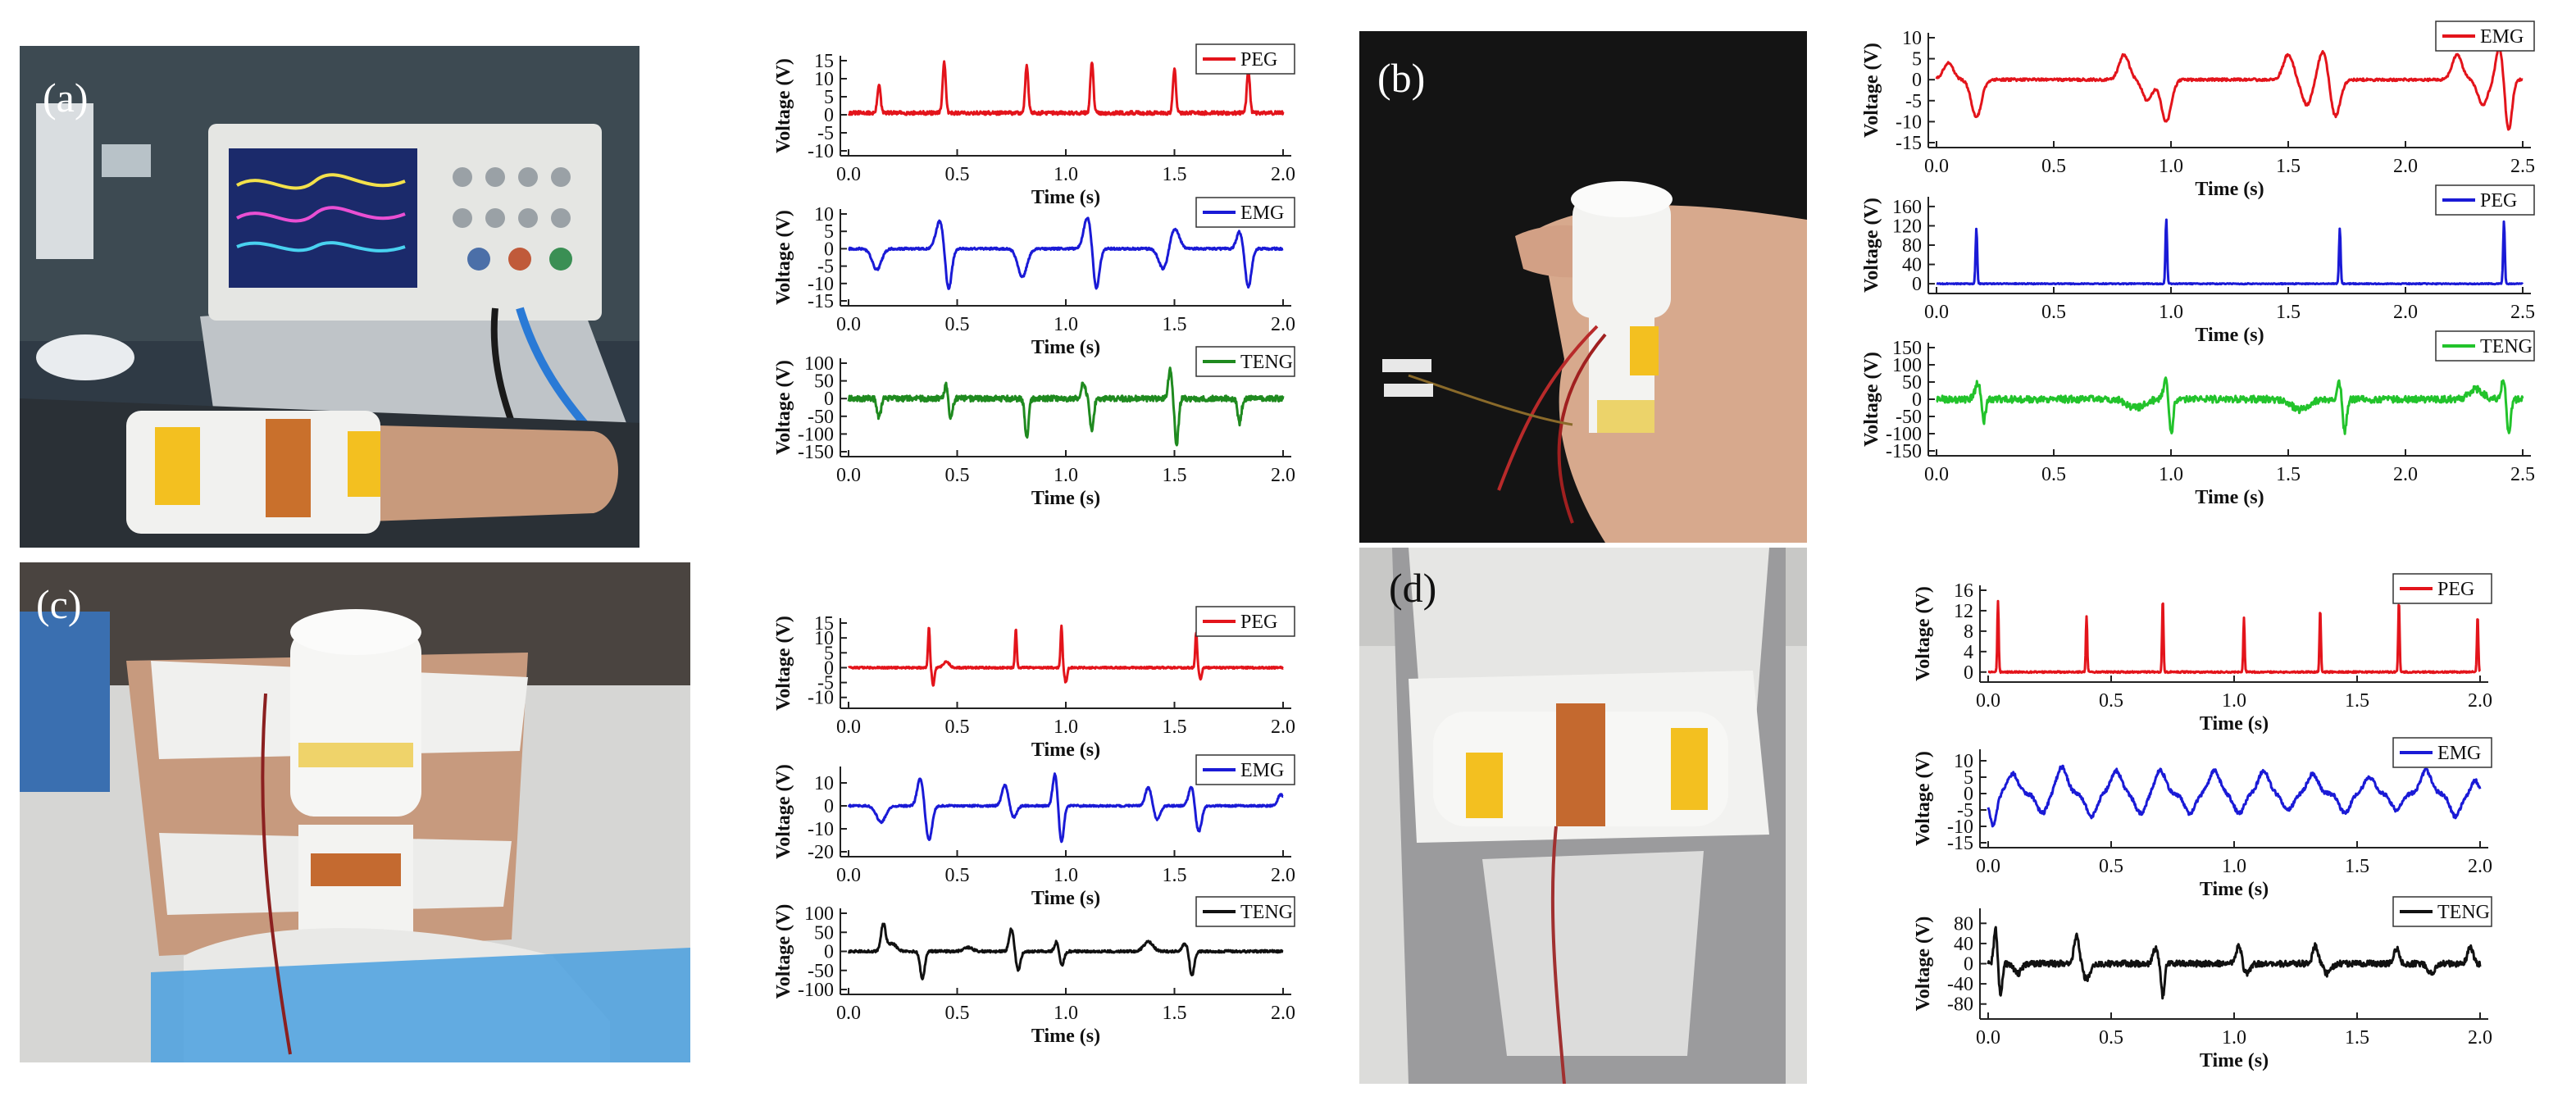 The image size is (2576, 1110). What do you see at coordinates (2522, 475) in the screenshot?
I see `x-tick-label: 2.5` at bounding box center [2522, 475].